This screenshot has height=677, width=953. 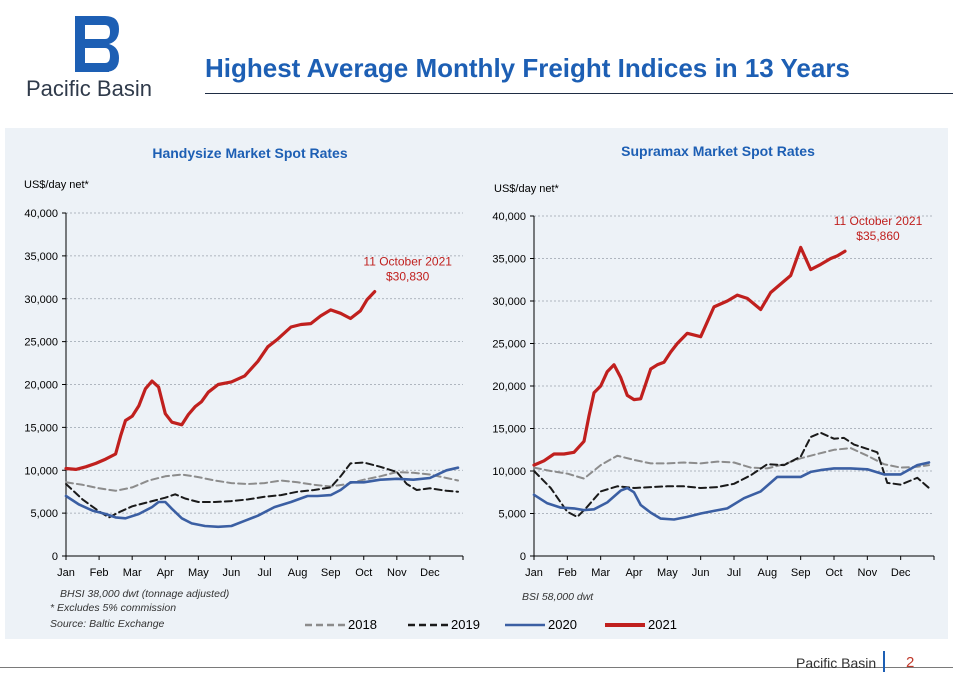 I want to click on supramax-x-tick-label: Aug, so click(x=768, y=573).